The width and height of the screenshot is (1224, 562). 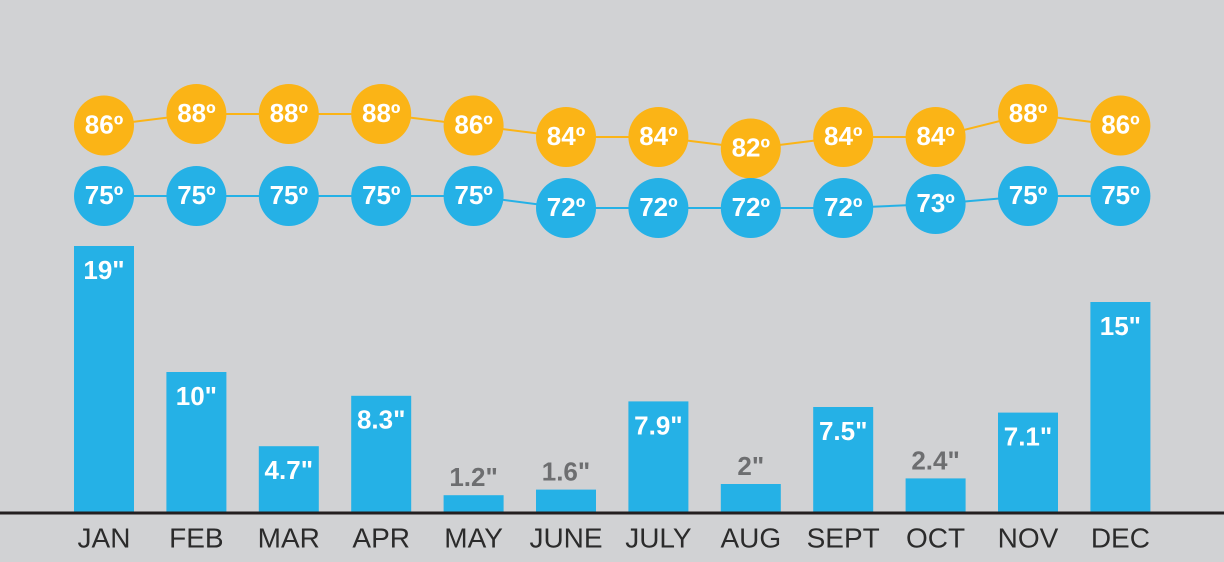 What do you see at coordinates (381, 420) in the screenshot?
I see `value-label: 8.3"` at bounding box center [381, 420].